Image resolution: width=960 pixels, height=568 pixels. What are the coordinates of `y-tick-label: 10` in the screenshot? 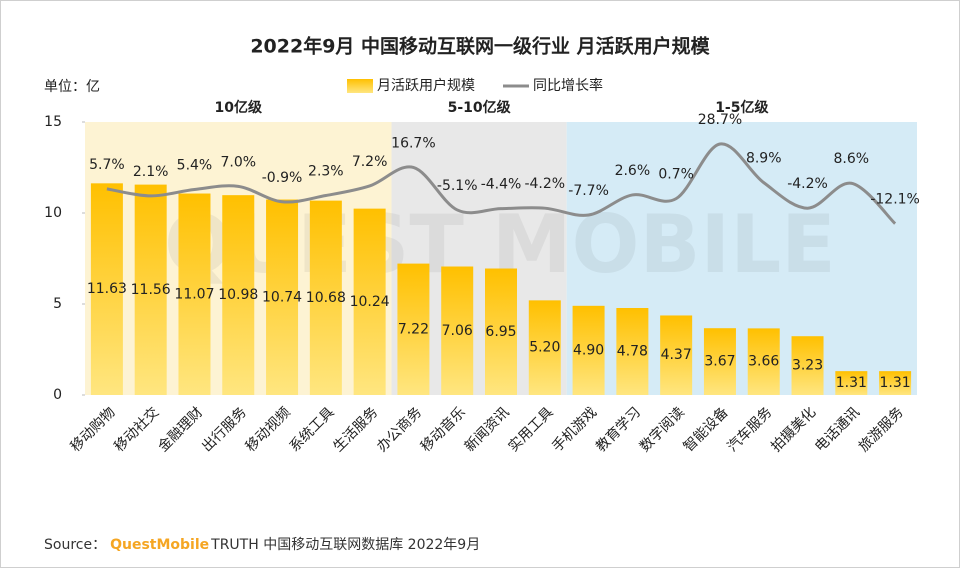 It's located at (53, 213).